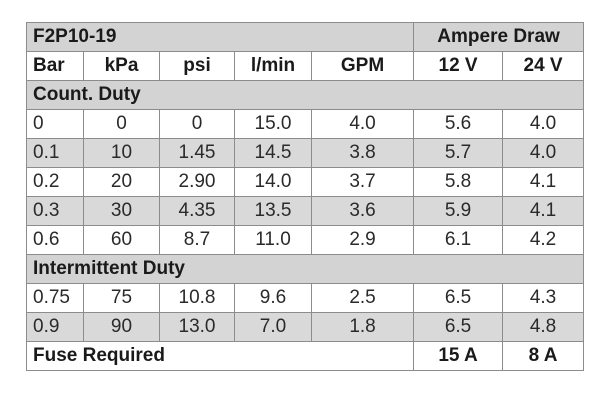  I want to click on cell-gpm: 2.5, so click(362, 298).